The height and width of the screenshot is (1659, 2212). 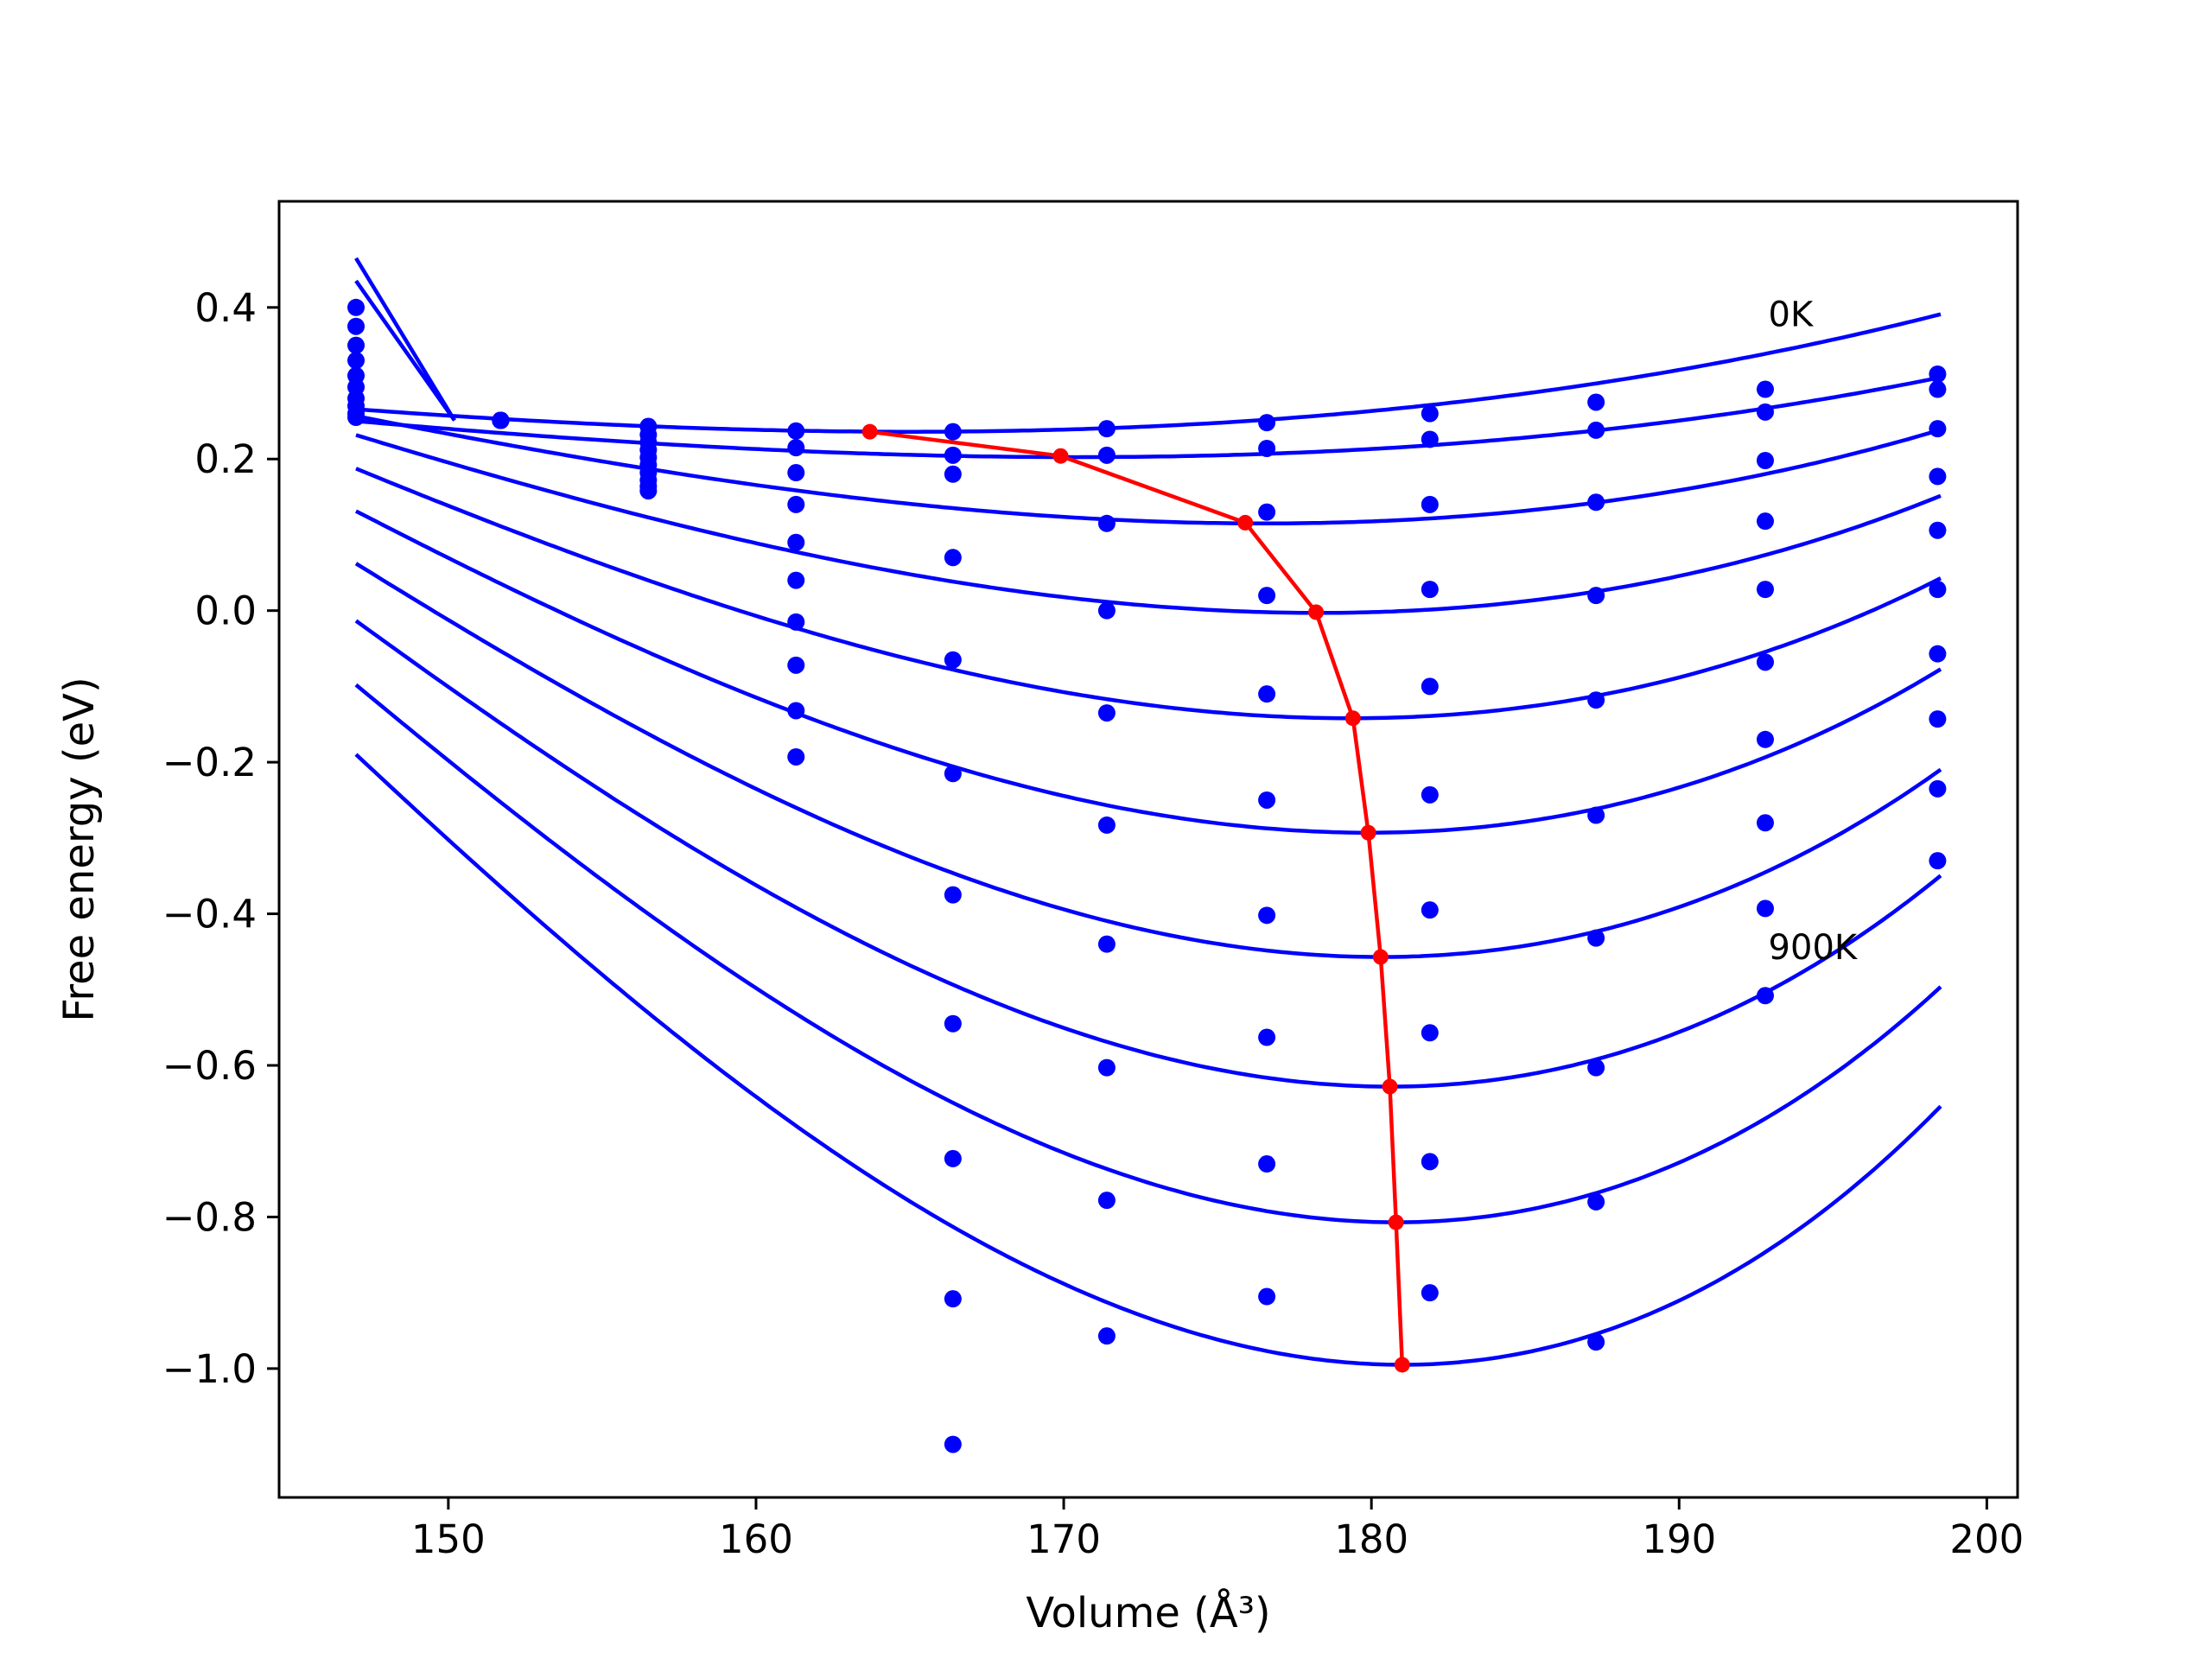 What do you see at coordinates (756, 1539) in the screenshot?
I see `x-tick-label: 160` at bounding box center [756, 1539].